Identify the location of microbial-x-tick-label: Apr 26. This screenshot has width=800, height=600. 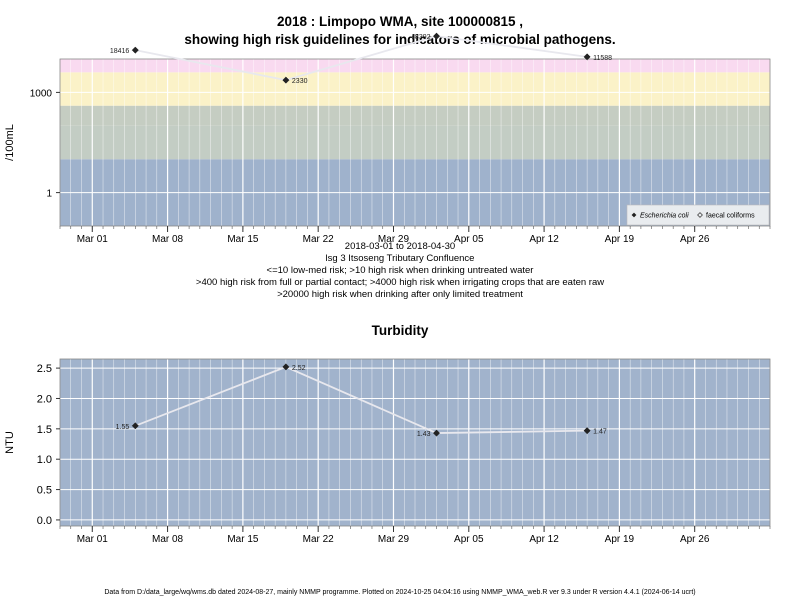
(695, 239).